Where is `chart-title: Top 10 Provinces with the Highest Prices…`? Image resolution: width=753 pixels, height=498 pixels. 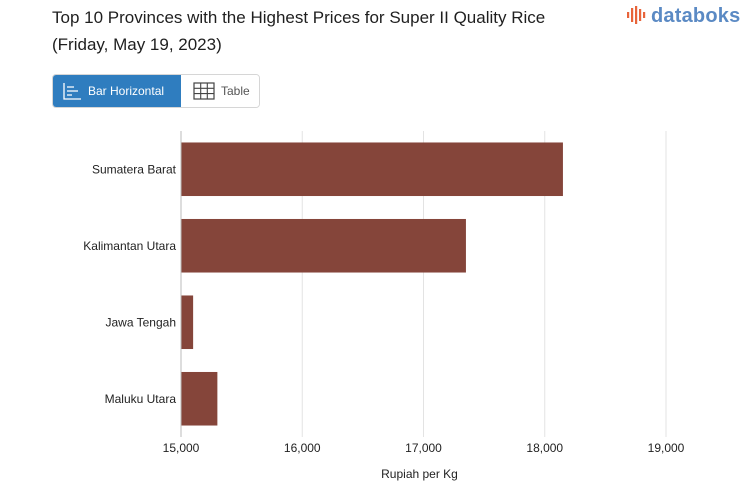
chart-title: Top 10 Provinces with the Highest Prices… is located at coordinates (299, 31).